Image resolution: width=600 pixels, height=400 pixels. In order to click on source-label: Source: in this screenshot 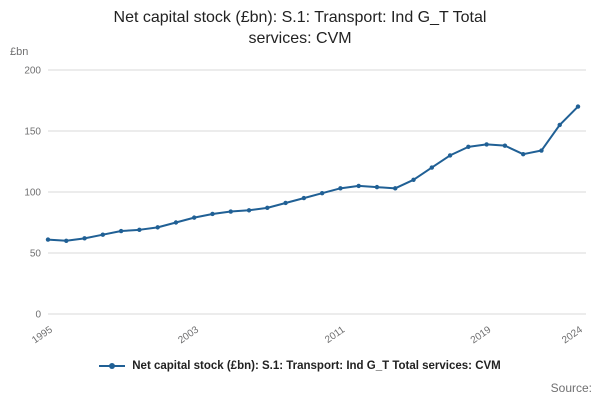, I will do `click(571, 388)`.